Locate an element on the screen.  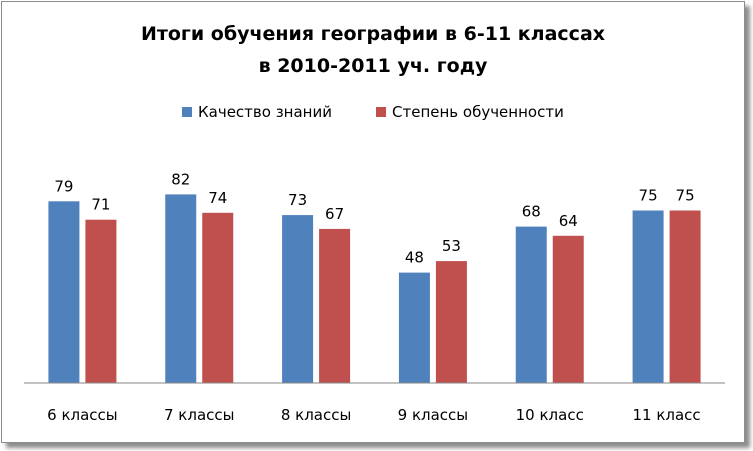
data-label-series-2-5: 64 is located at coordinates (568, 221).